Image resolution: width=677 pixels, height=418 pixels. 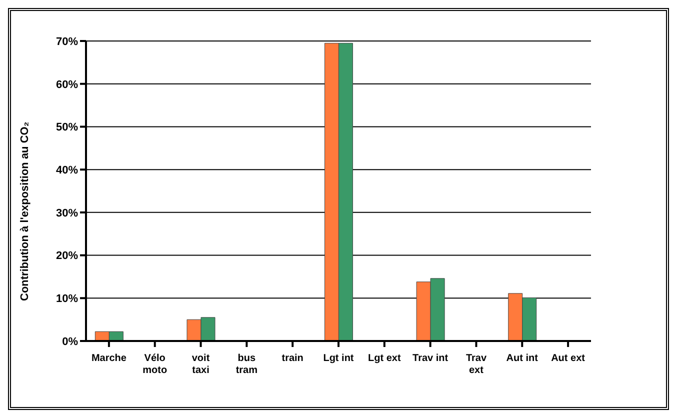 What do you see at coordinates (430, 358) in the screenshot?
I see `x-tick-label: Trav int` at bounding box center [430, 358].